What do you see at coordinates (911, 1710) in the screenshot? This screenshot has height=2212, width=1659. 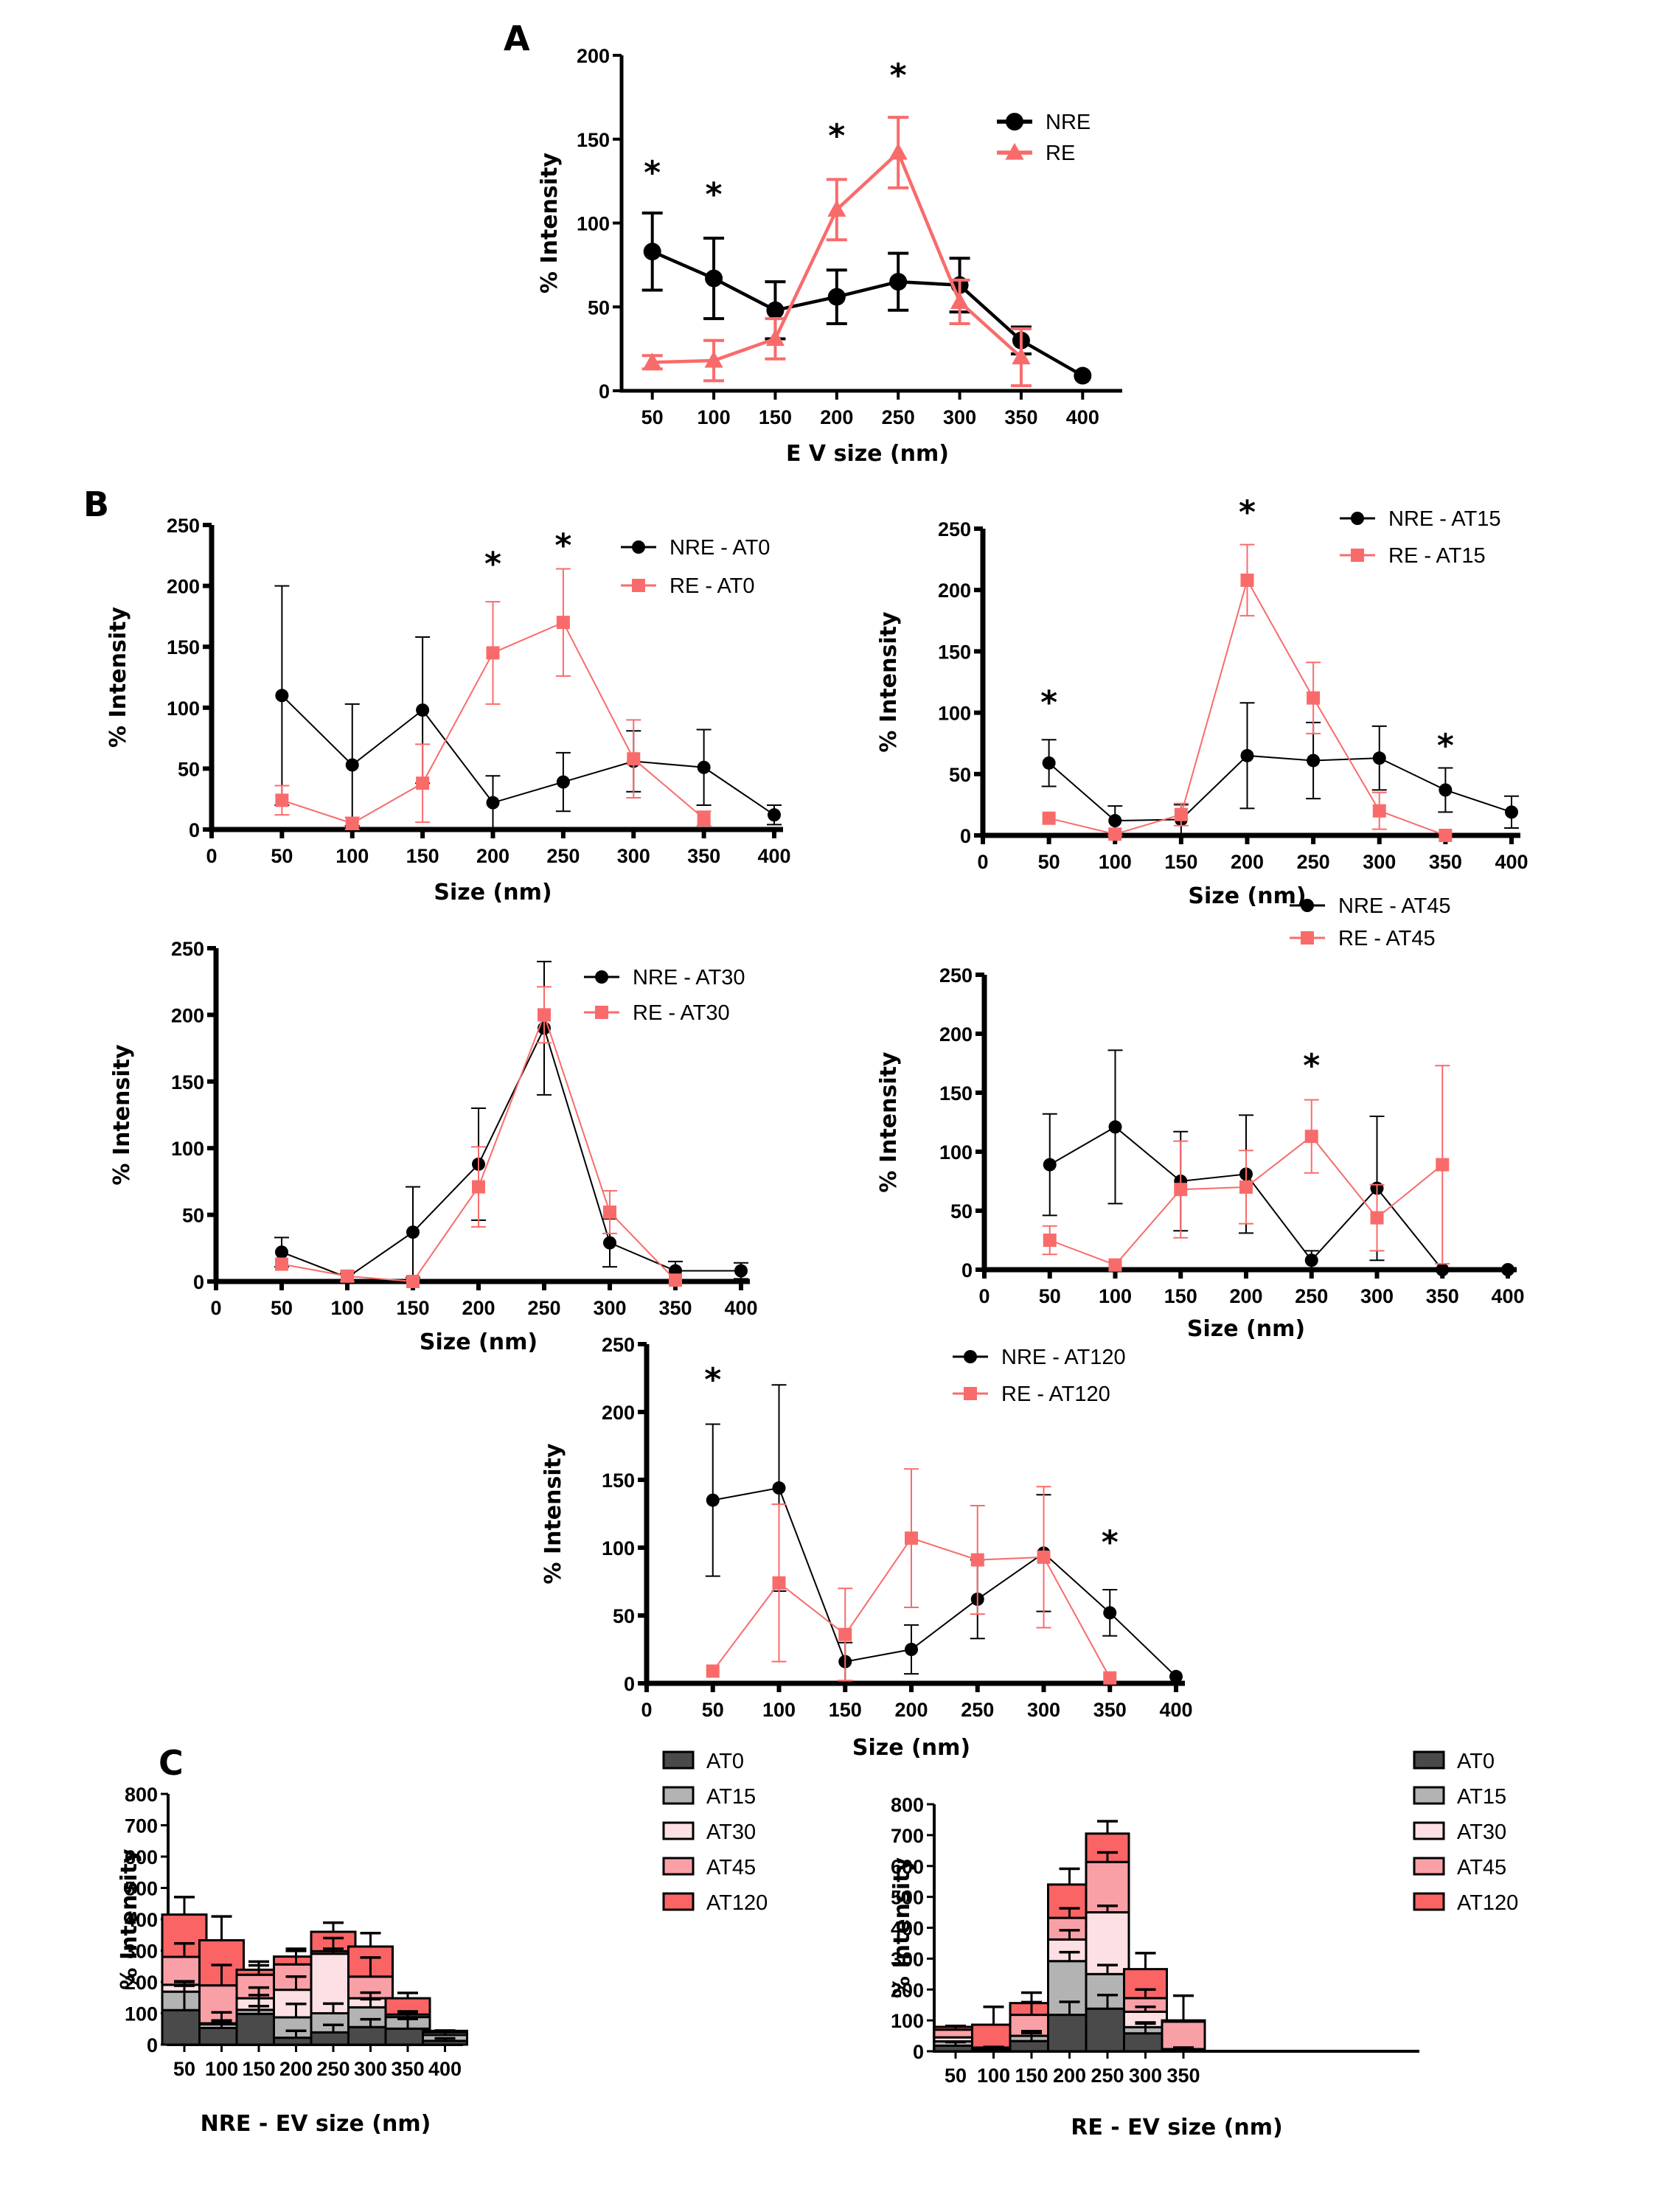 I see `x-tick-label: 200` at bounding box center [911, 1710].